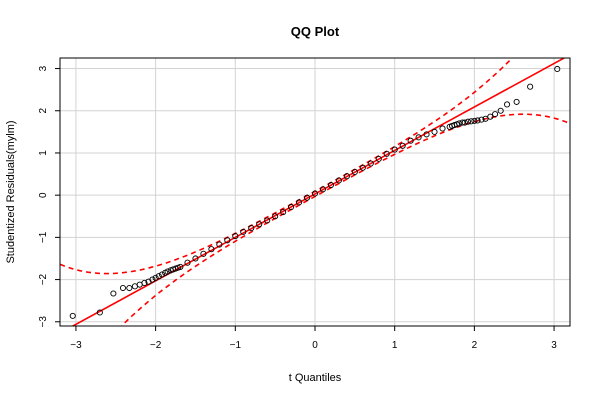  I want to click on x-axis: −3 −2 −1 0 1 2 3, so click(313, 338).